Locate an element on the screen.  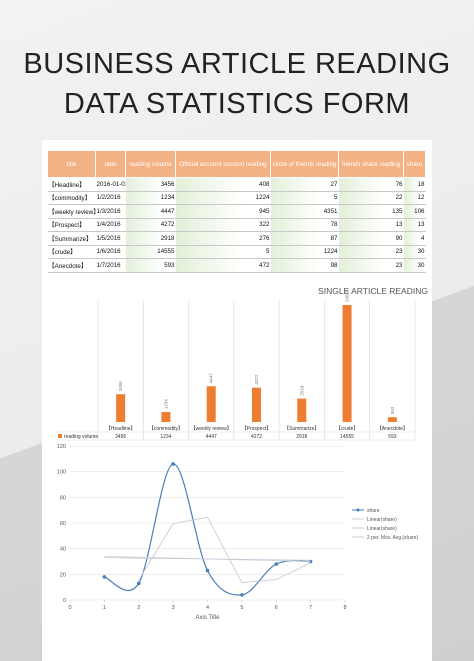
table-cell: 2016-01-01 is located at coordinates (110, 184).